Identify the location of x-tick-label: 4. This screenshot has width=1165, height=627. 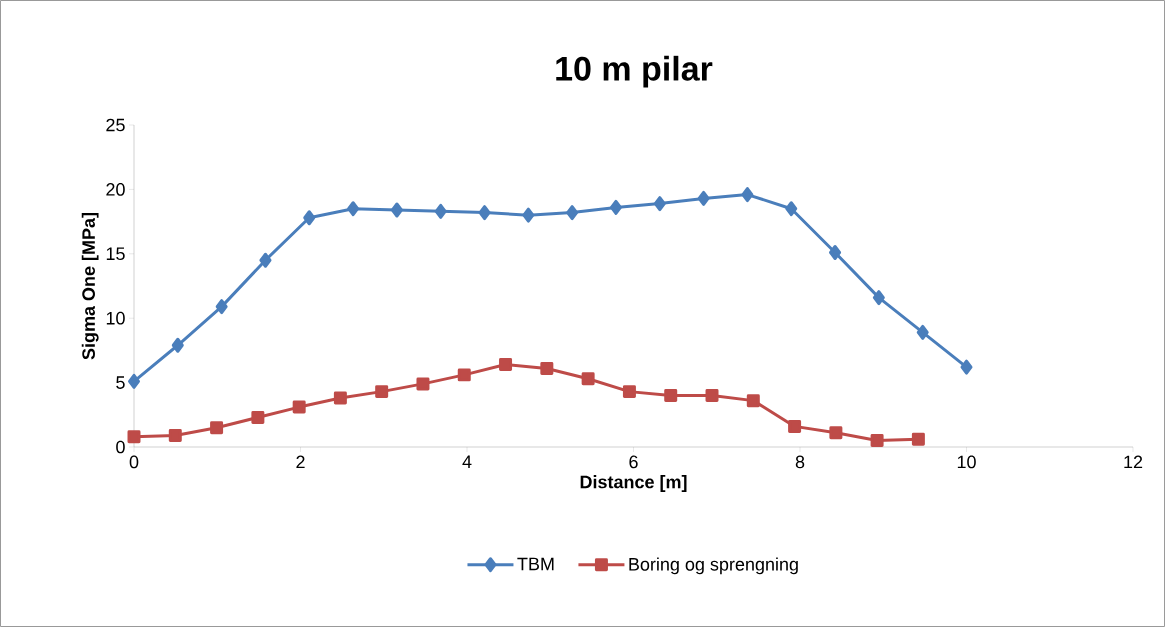
(467, 461).